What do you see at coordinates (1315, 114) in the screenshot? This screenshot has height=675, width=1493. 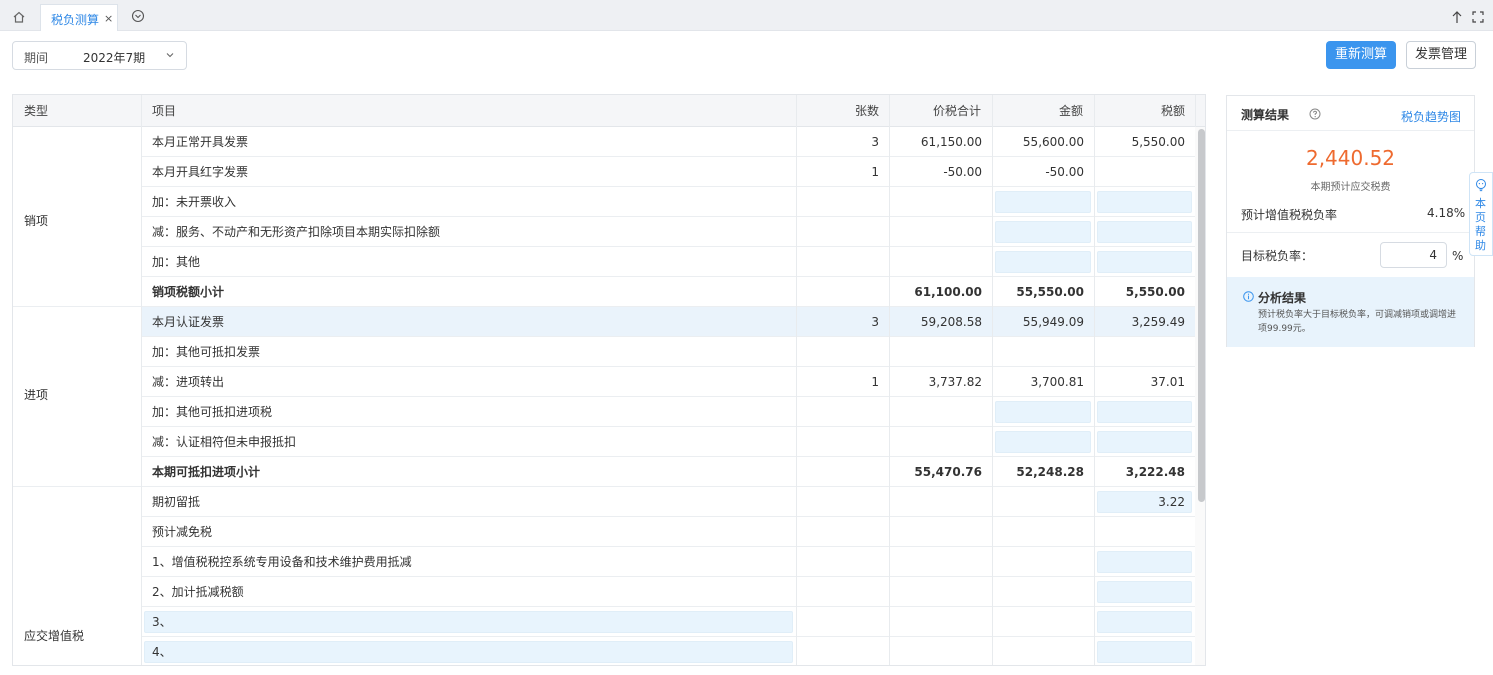 I see `question-icon` at bounding box center [1315, 114].